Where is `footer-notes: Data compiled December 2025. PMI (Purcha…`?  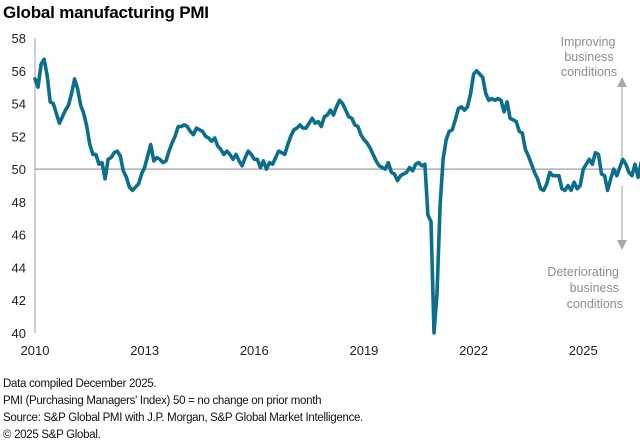 footer-notes: Data compiled December 2025. PMI (Purcha… is located at coordinates (183, 410).